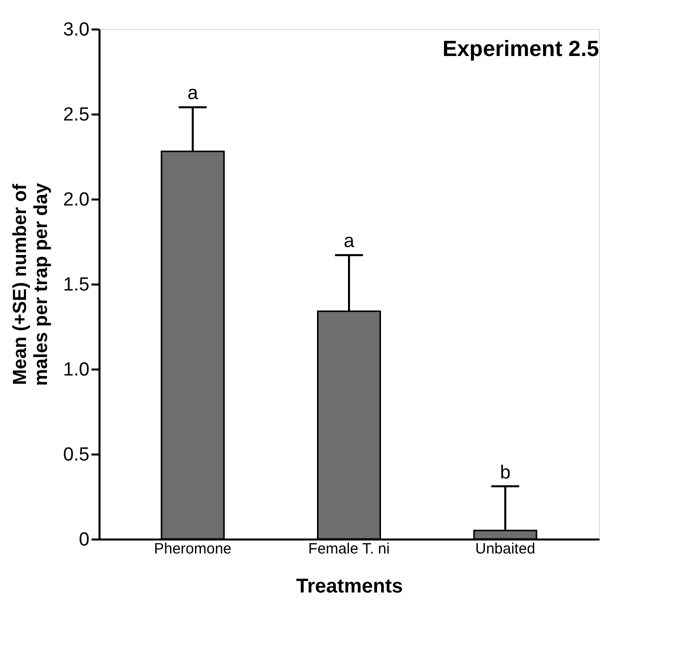  Describe the element at coordinates (76, 30) in the screenshot. I see `y-tick-label: 3.0` at that location.